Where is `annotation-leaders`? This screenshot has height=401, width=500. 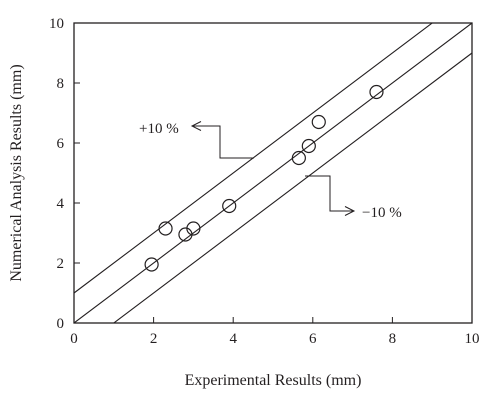
annotation-leaders is located at coordinates (273, 168).